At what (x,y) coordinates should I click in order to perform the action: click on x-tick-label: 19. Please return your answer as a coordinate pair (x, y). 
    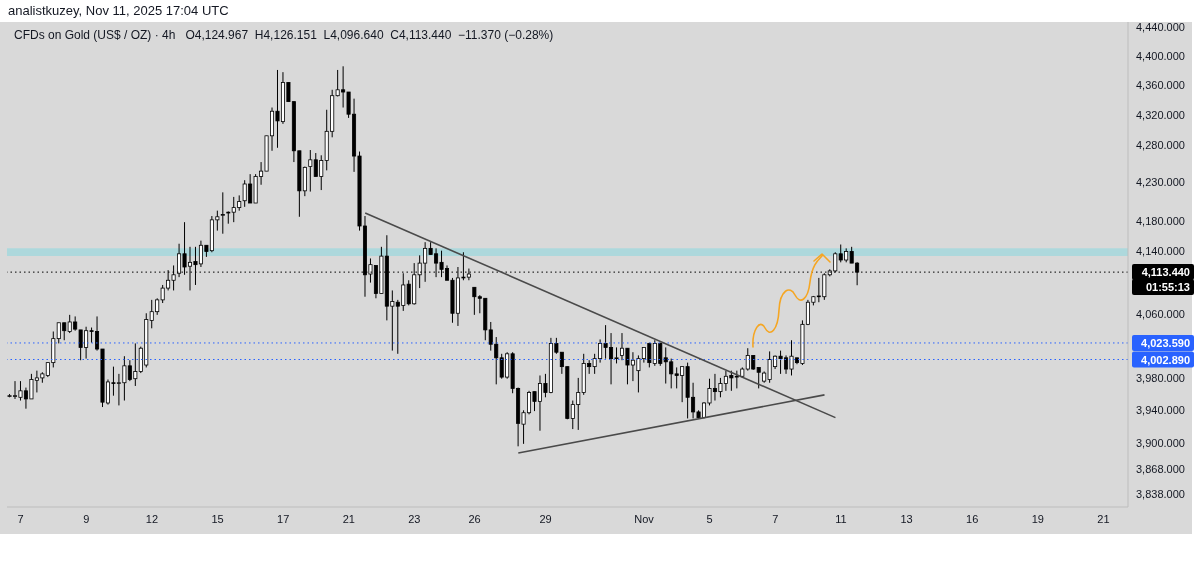
    Looking at the image, I should click on (1037, 518).